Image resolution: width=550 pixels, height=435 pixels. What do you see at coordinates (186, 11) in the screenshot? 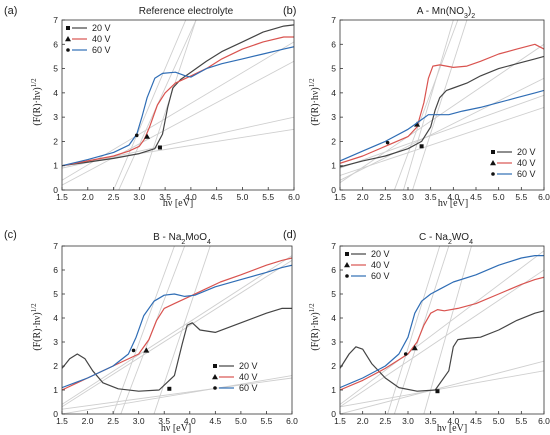
I see `panel-a-title: Reference electrolyte` at bounding box center [186, 11].